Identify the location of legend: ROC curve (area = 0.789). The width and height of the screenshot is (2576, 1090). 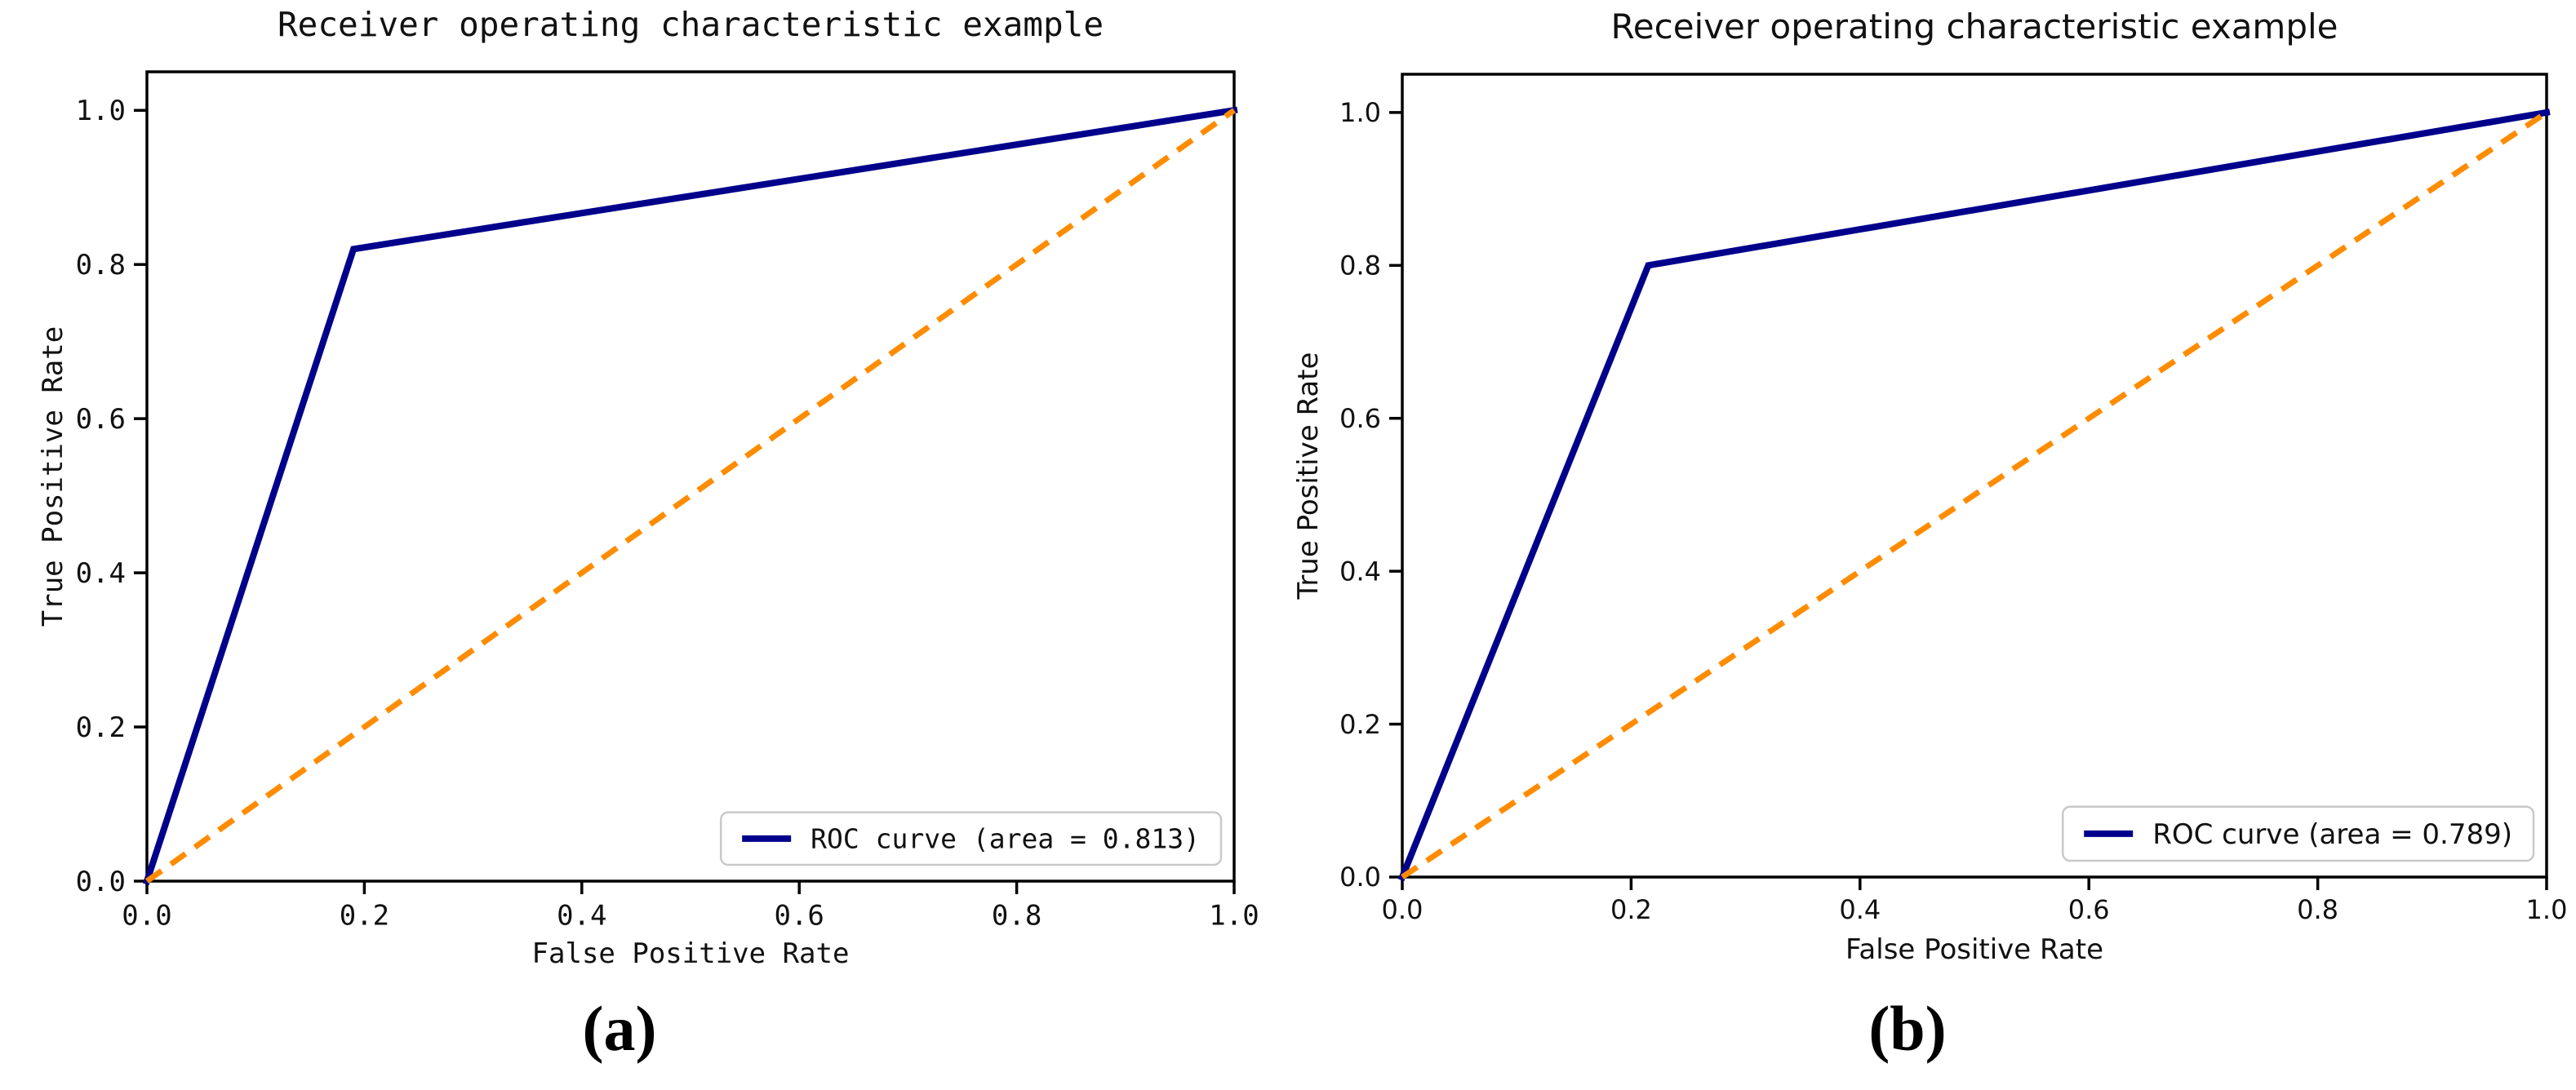
(2298, 833).